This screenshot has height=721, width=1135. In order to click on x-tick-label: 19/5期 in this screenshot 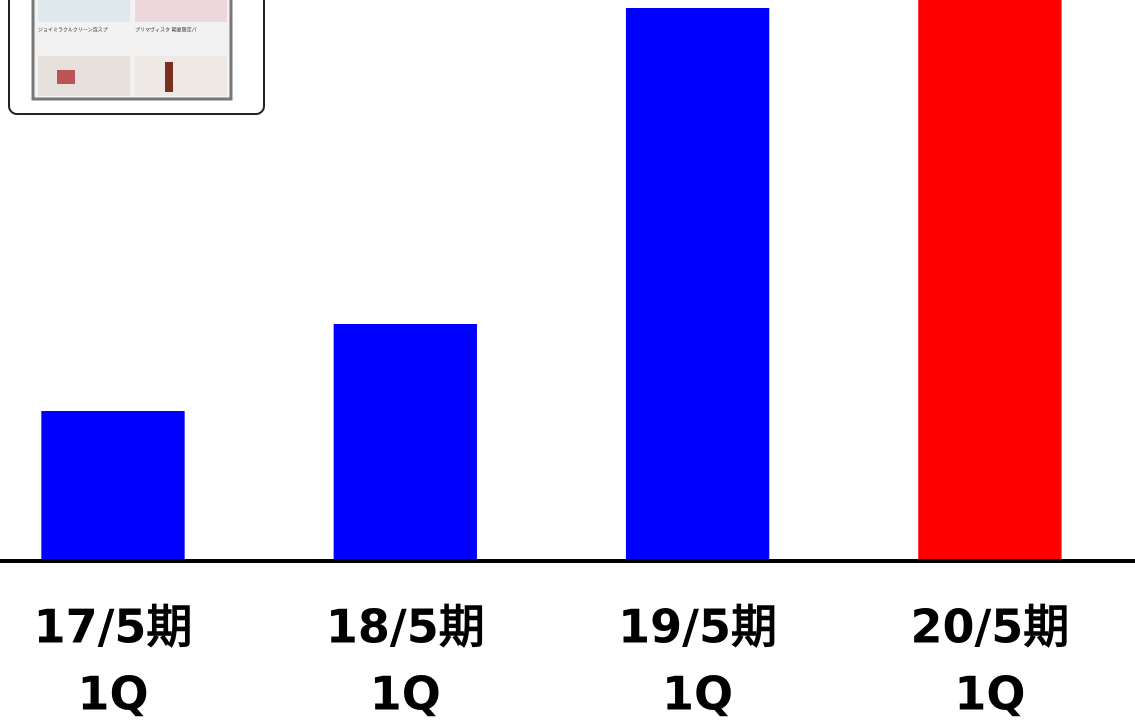, I will do `click(697, 627)`.